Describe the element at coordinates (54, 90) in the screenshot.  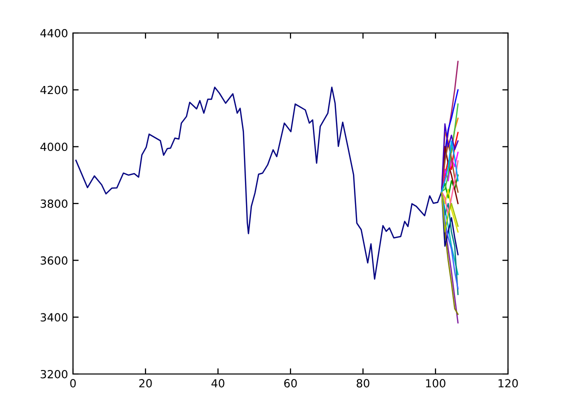
I see `y-tick-label: 4200` at that location.